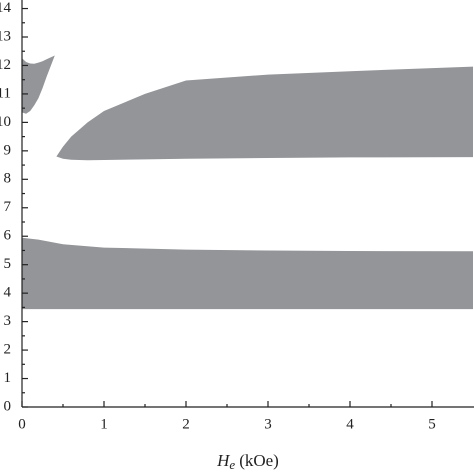  I want to click on x-tick-label: 4, so click(350, 424).